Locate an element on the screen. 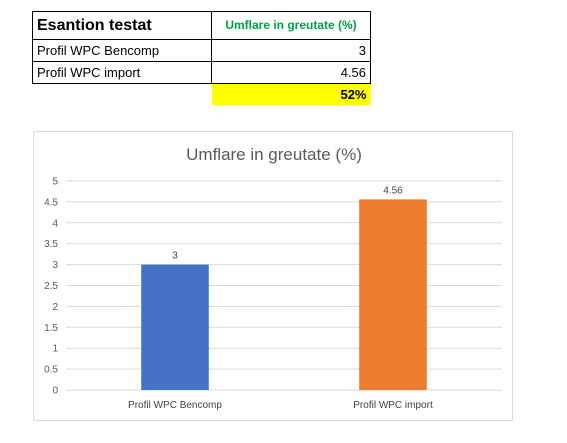 The width and height of the screenshot is (567, 443). row-label-cell: Profil WPC Bencomp is located at coordinates (122, 50).